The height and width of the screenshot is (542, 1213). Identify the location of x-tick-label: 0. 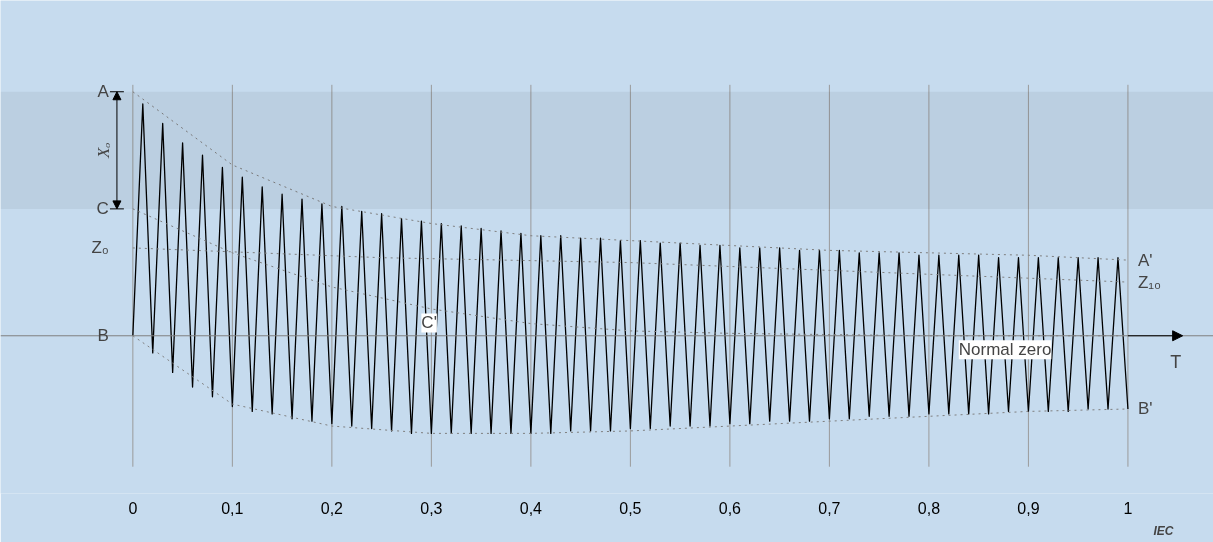
(133, 508).